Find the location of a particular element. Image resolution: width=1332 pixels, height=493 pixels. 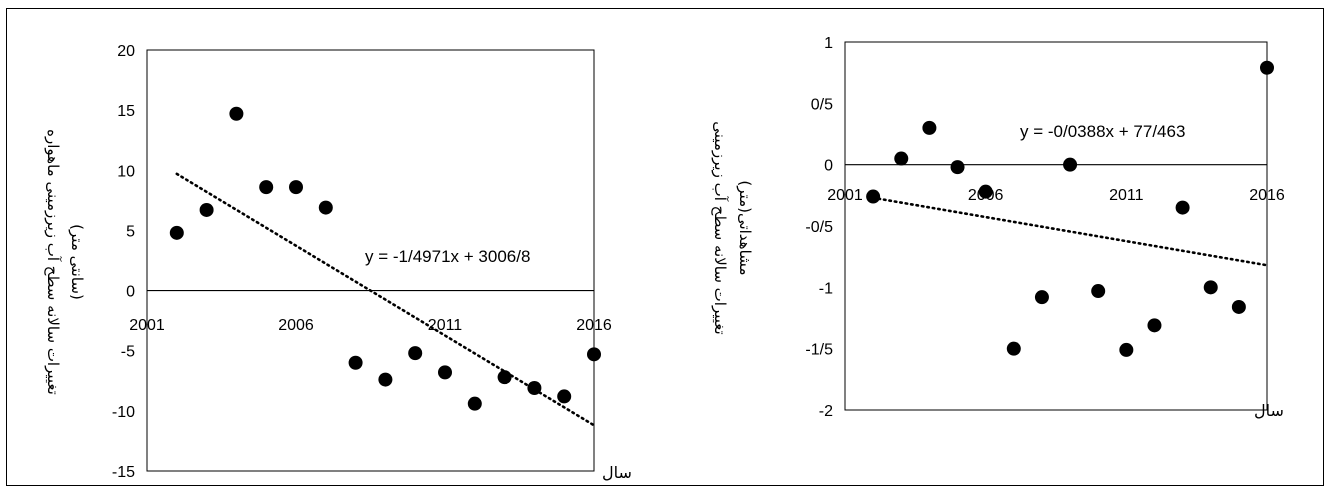

trendline-equation: y = -0/0388x + 77/463 is located at coordinates (1102, 131).